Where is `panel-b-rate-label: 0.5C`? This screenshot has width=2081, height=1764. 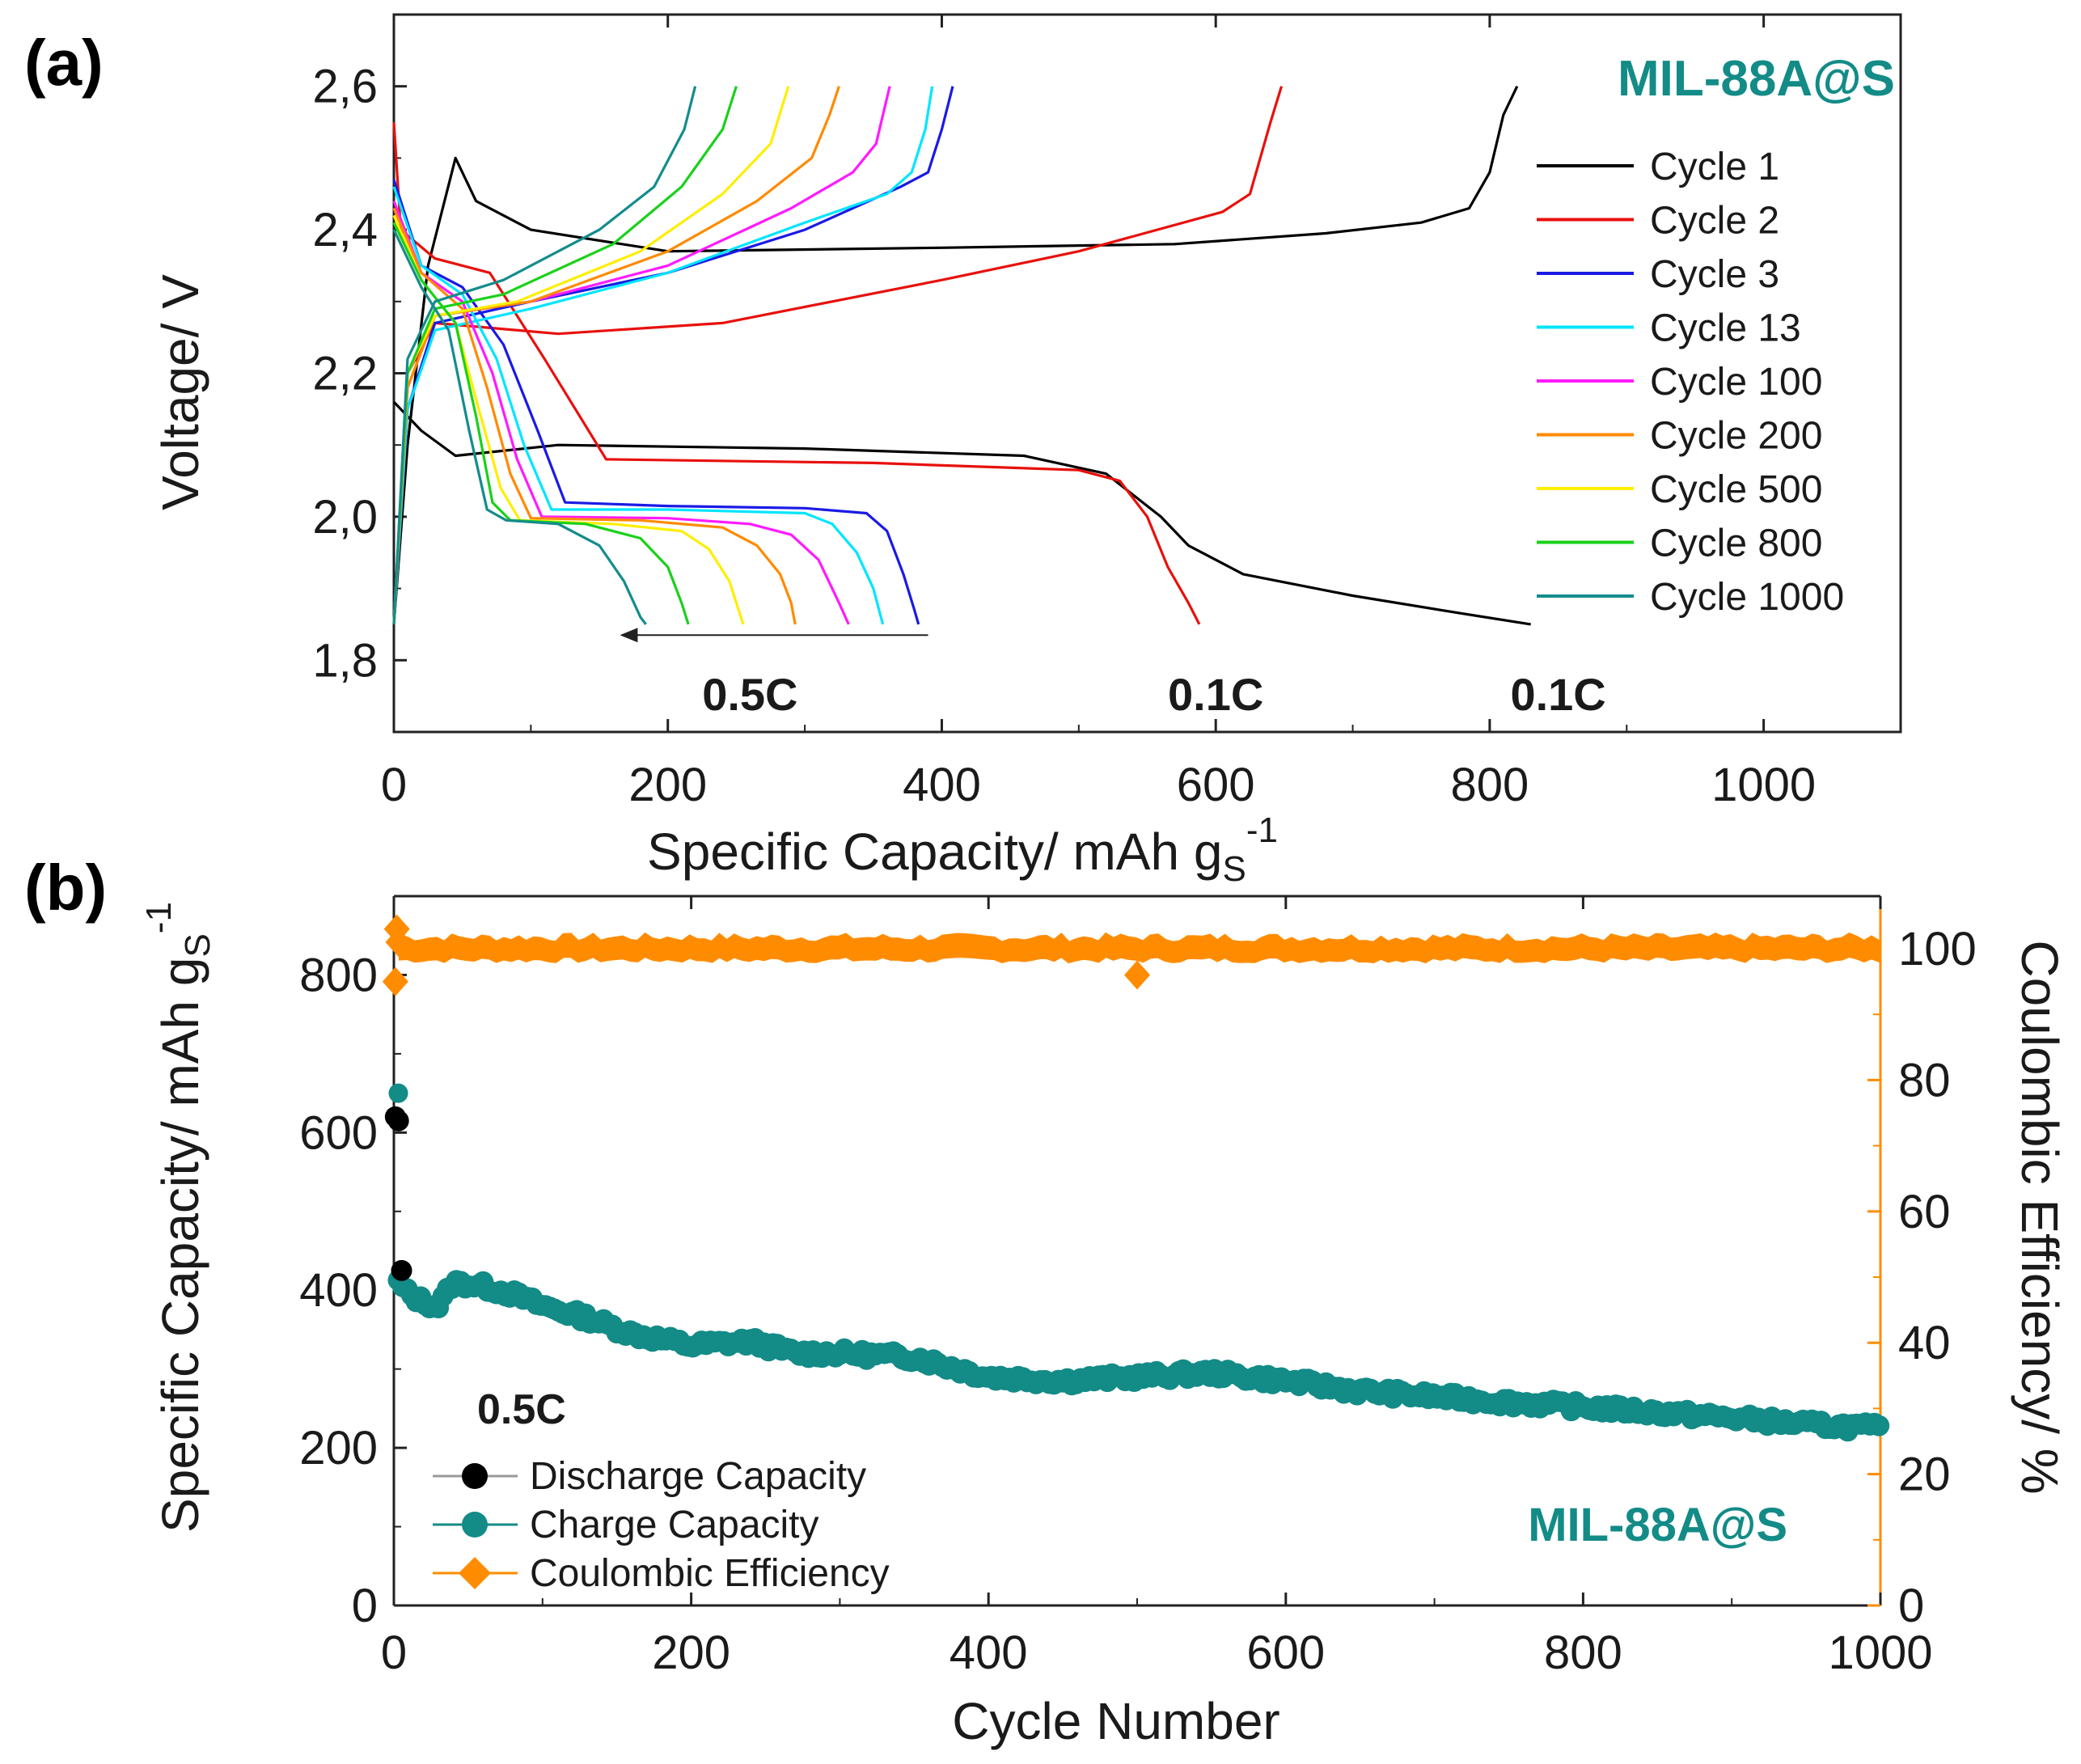
panel-b-rate-label: 0.5C is located at coordinates (521, 1410).